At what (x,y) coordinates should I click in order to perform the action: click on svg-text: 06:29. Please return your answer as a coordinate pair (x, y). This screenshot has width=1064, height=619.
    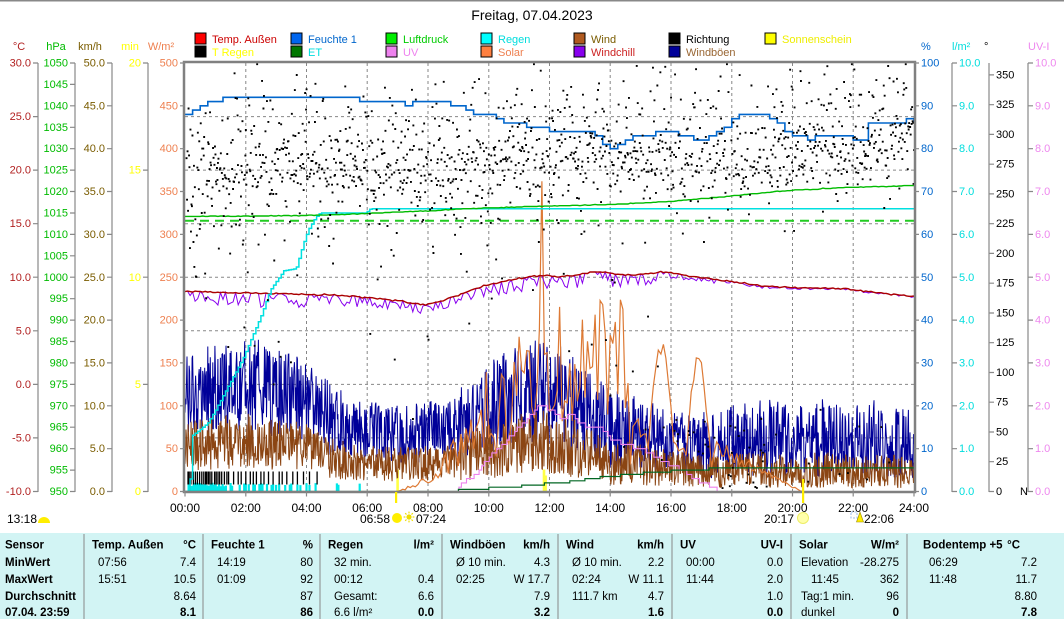
    Looking at the image, I should click on (943, 563).